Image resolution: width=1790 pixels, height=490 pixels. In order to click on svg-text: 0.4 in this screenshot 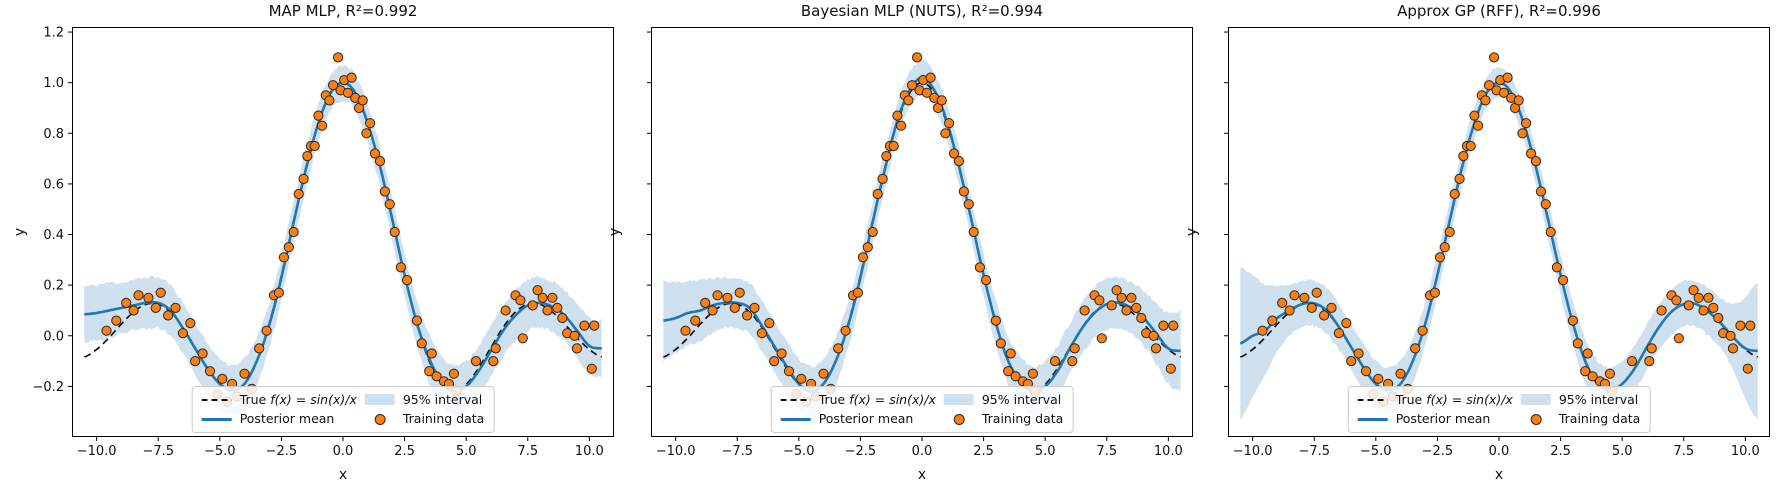, I will do `click(53, 235)`.